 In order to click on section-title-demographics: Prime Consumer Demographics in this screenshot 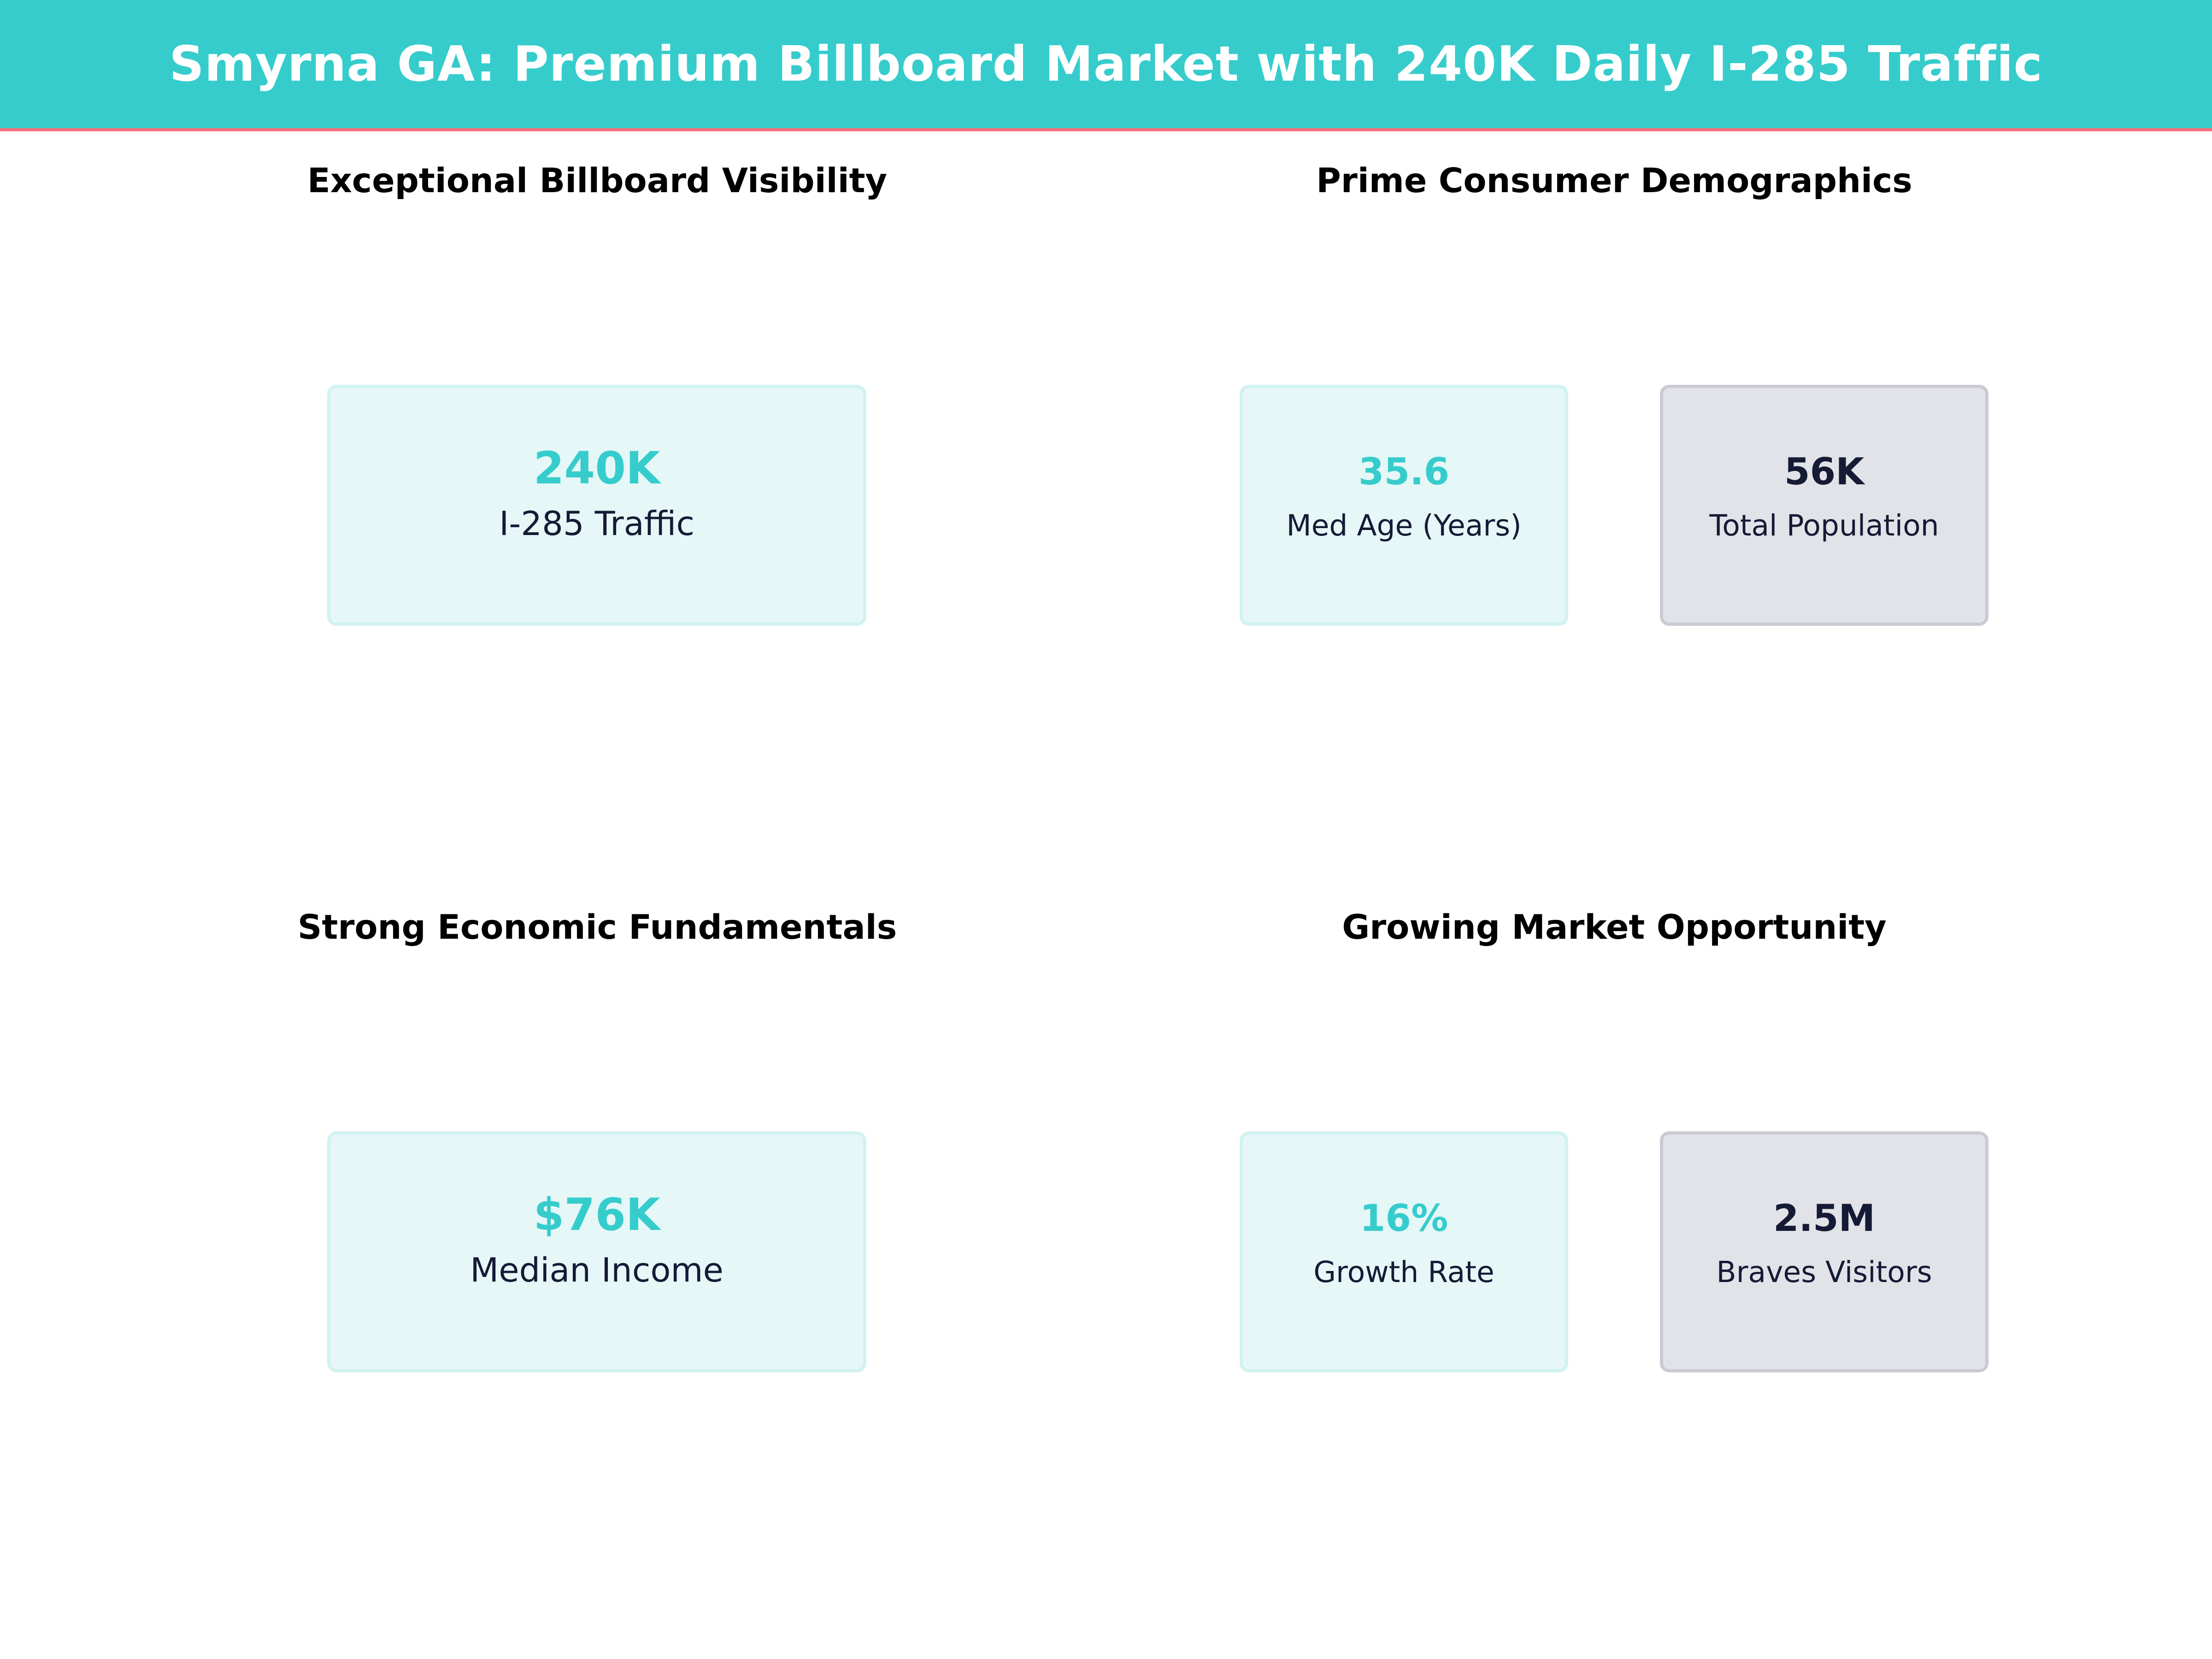, I will do `click(1614, 180)`.